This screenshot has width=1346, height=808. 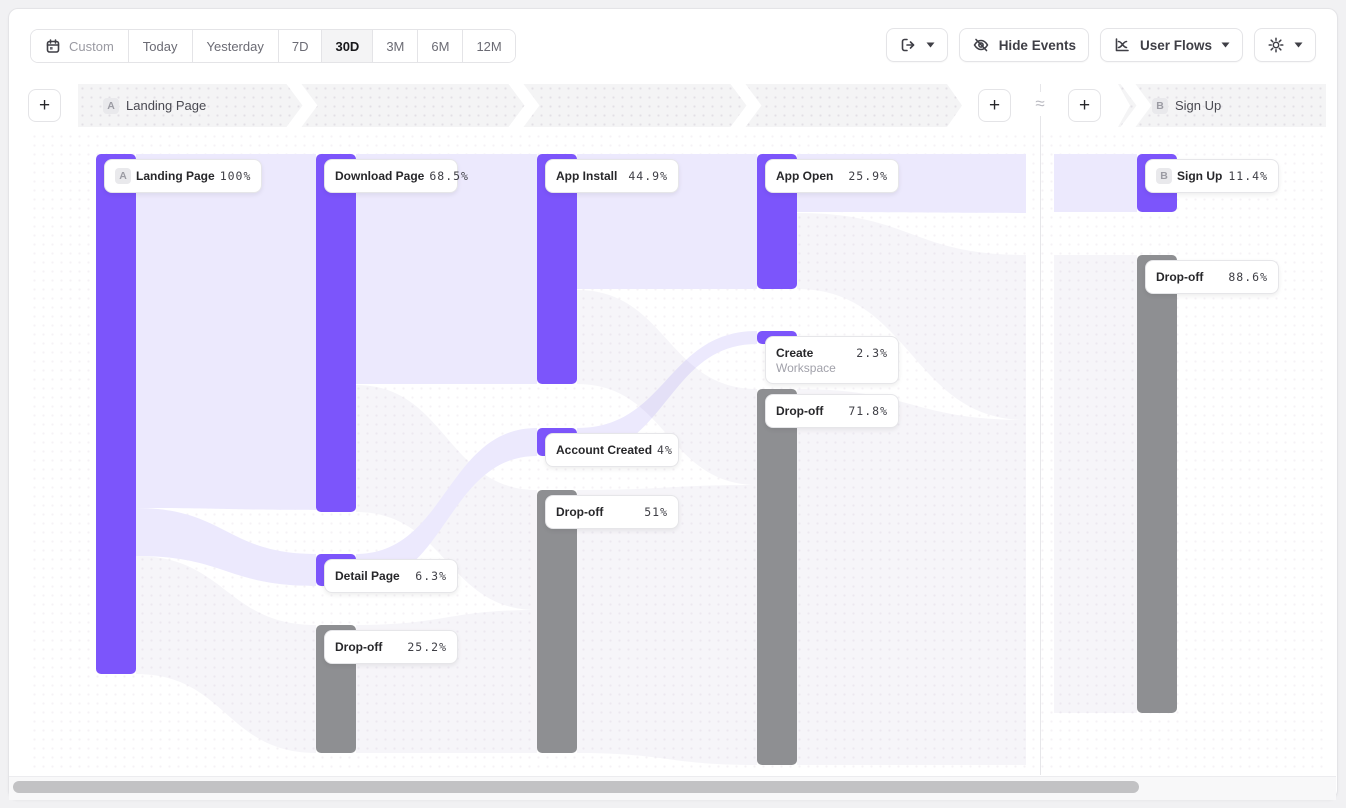 I want to click on node-label: Detail Page, so click(x=367, y=576).